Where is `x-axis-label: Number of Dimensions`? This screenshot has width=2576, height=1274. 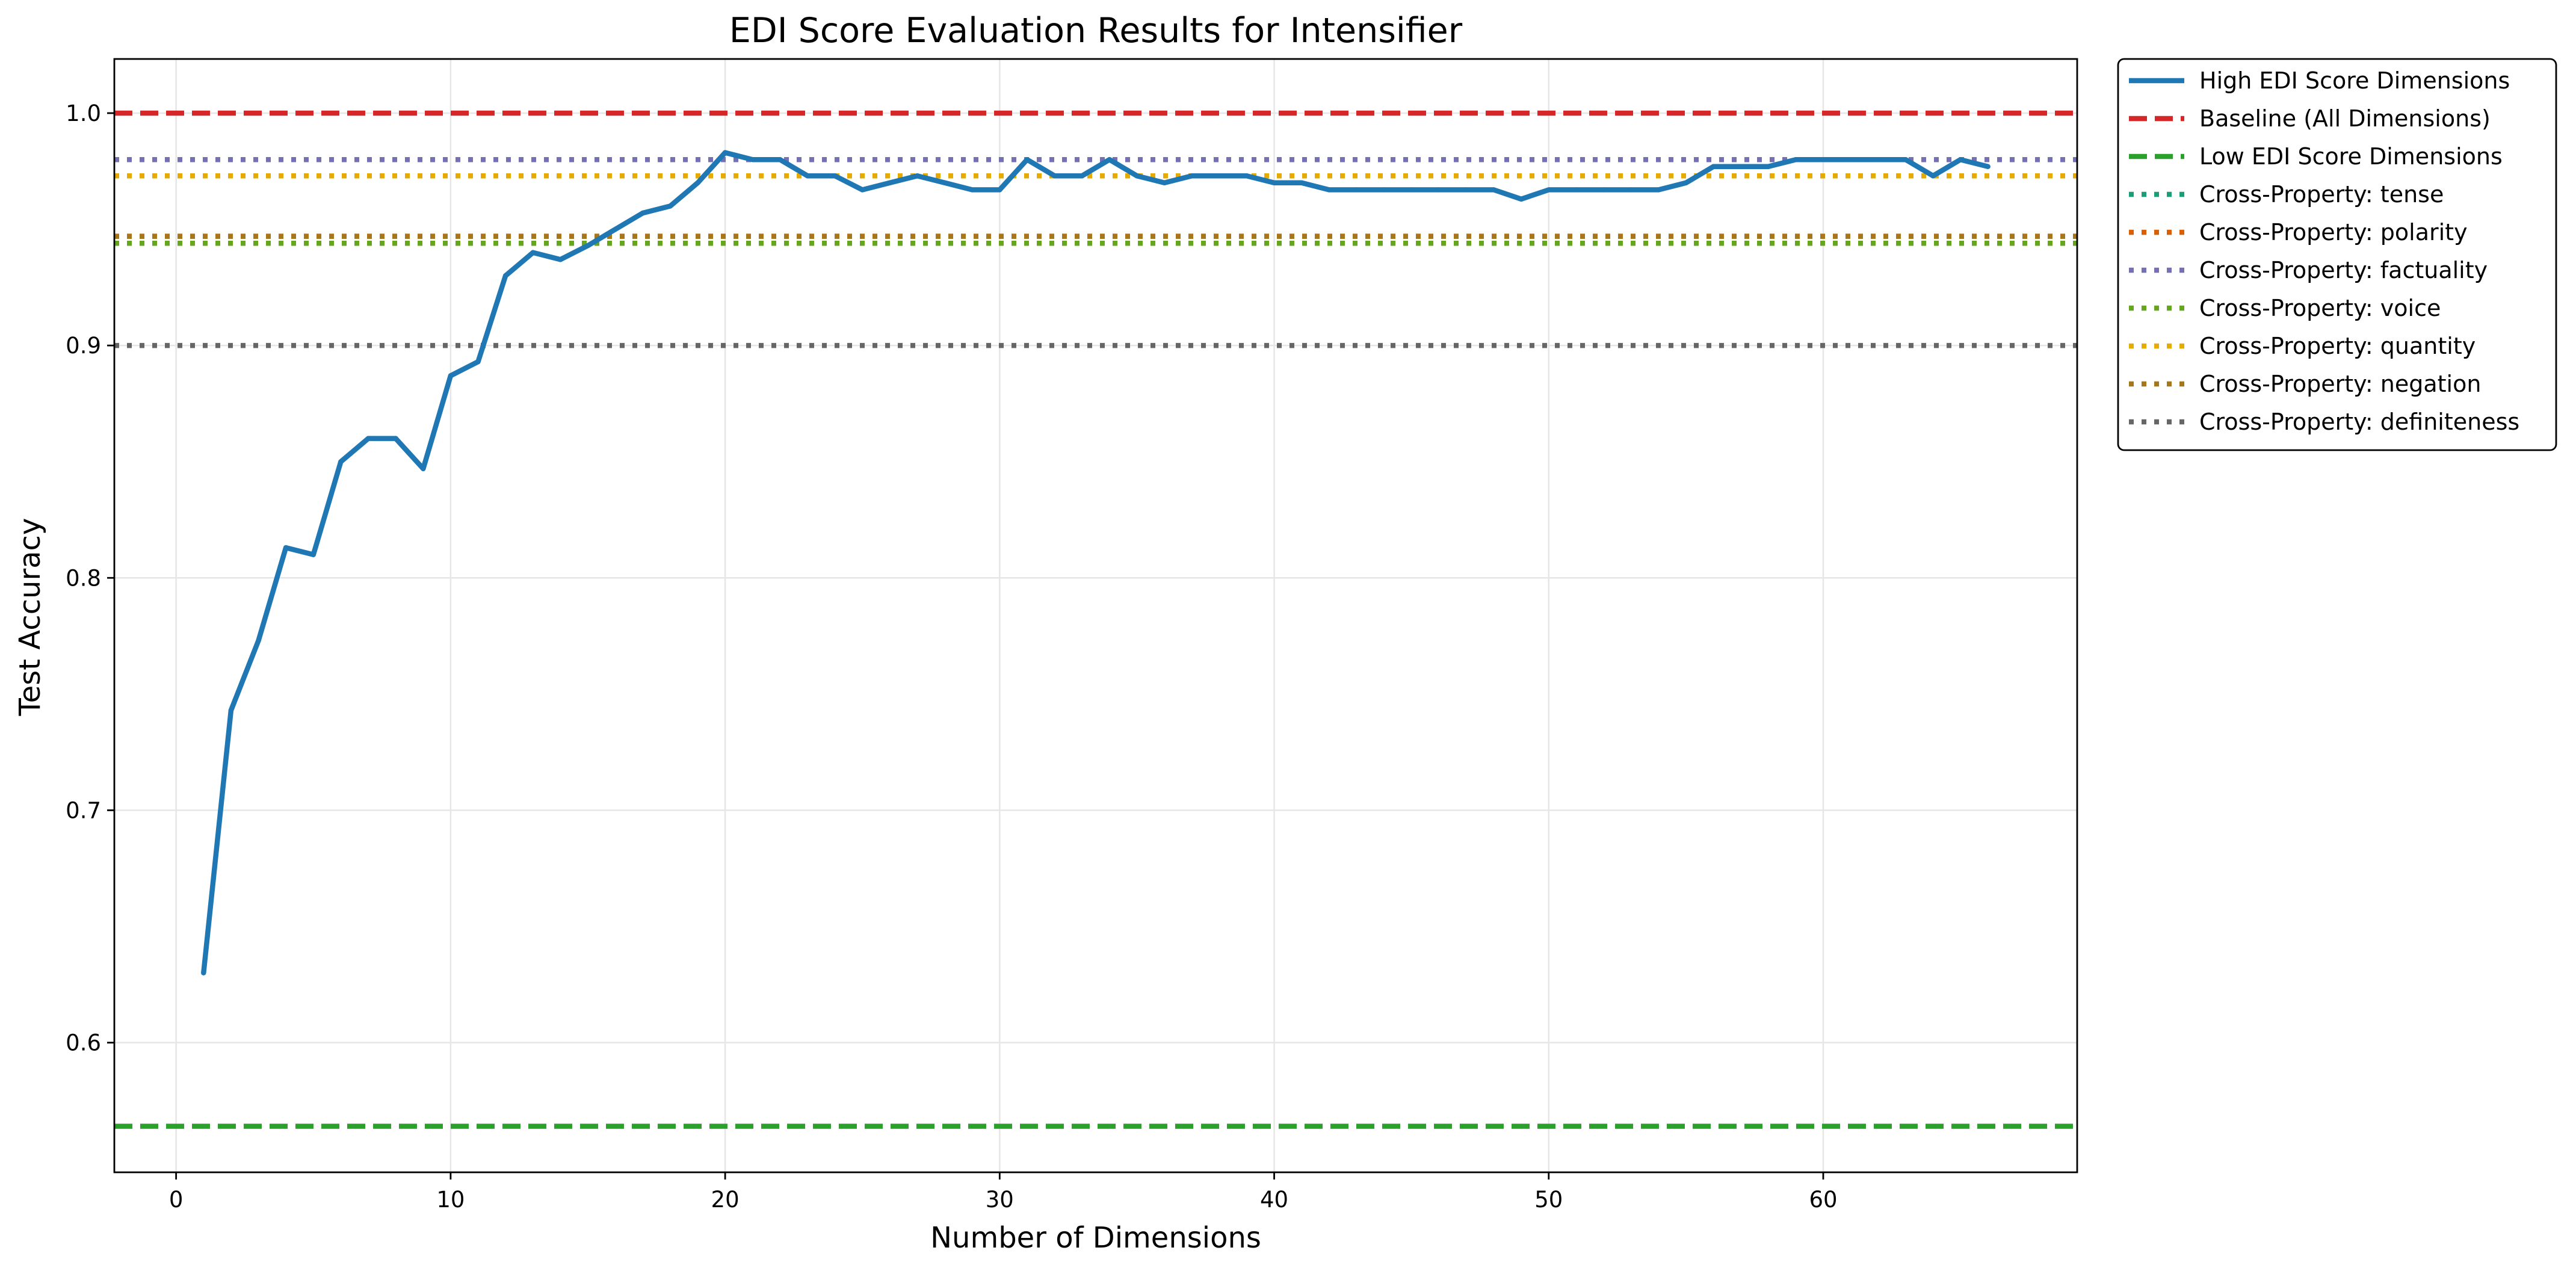 x-axis-label: Number of Dimensions is located at coordinates (1095, 1238).